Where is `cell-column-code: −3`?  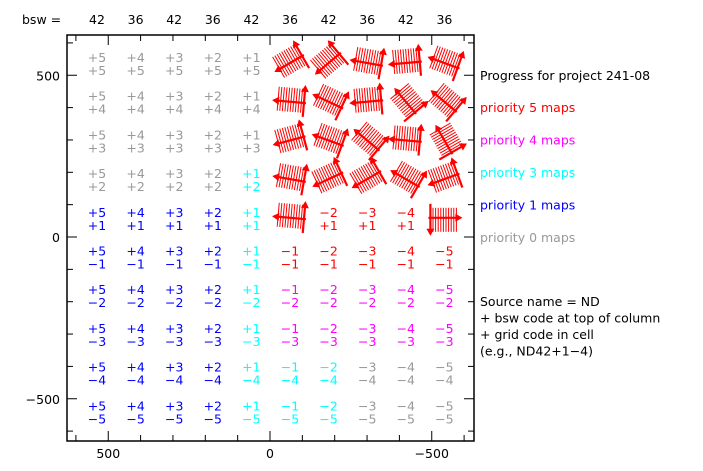 cell-column-code: −3 is located at coordinates (367, 405).